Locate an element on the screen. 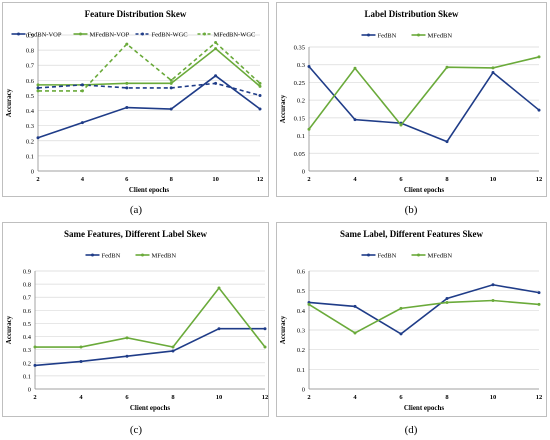  chart-c-ytick-label: 0 is located at coordinates (29, 390).